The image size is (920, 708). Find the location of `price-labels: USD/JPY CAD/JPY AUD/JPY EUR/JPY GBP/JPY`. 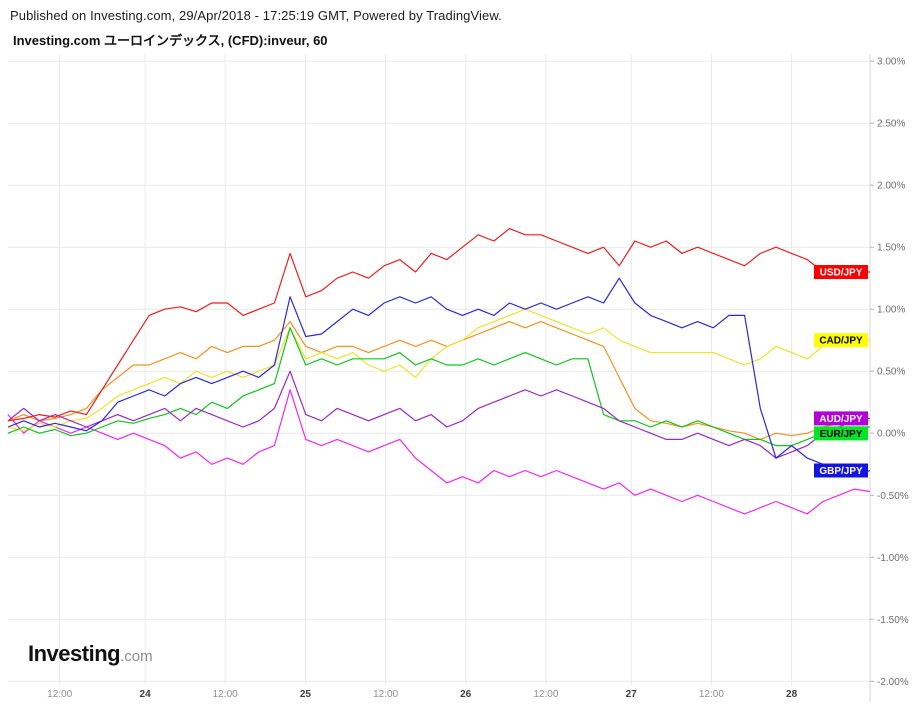

price-labels: USD/JPY CAD/JPY AUD/JPY EUR/JPY GBP/JPY is located at coordinates (841, 371).